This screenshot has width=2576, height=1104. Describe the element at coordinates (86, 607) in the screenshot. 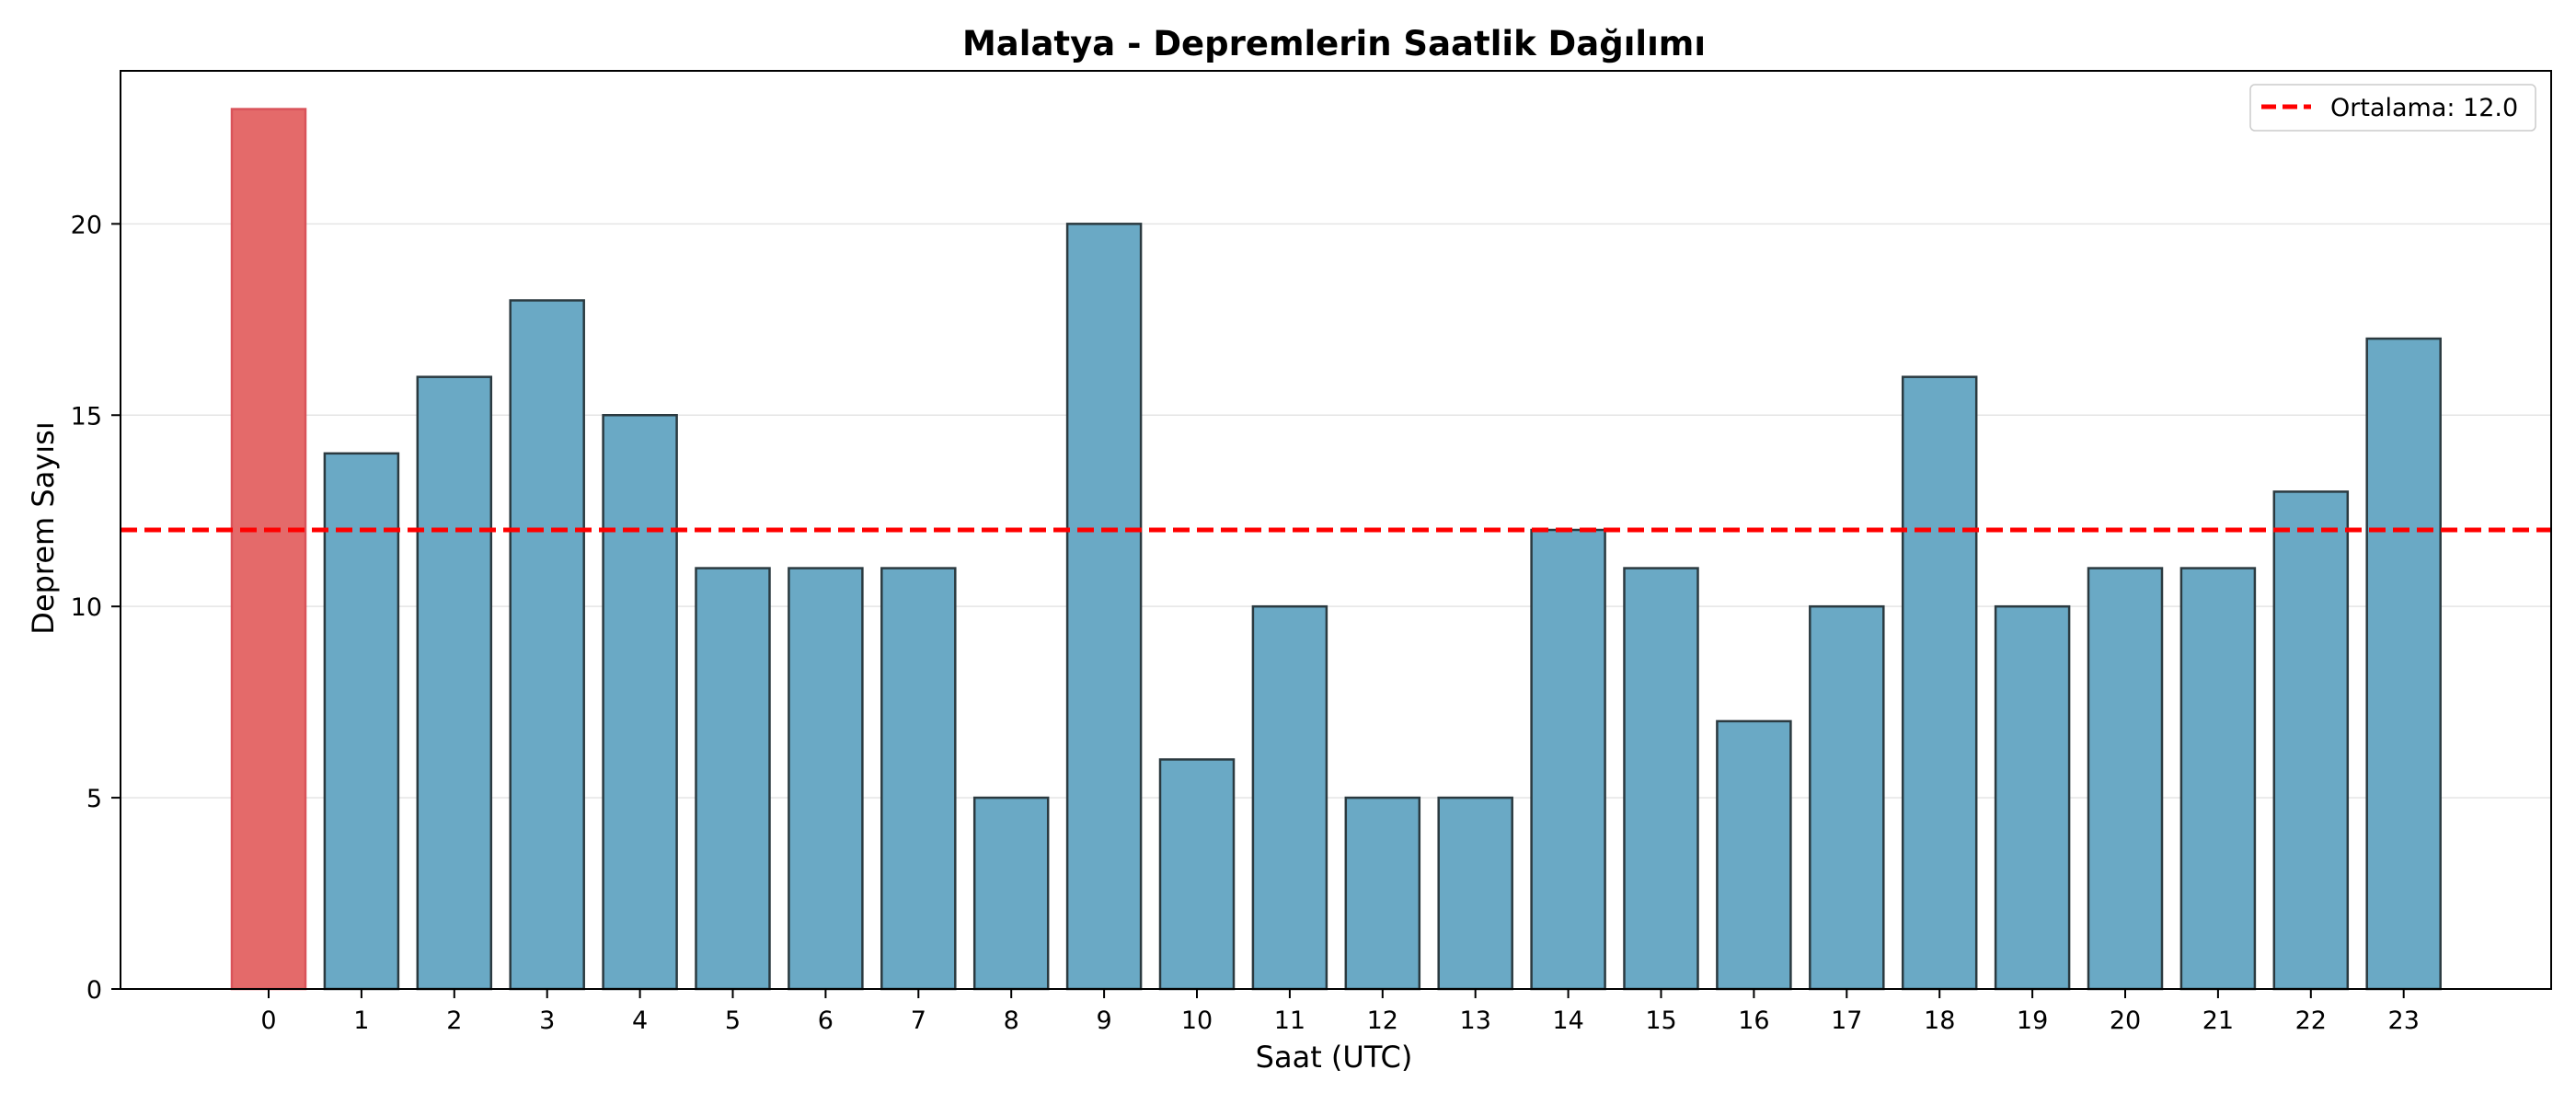

I see `y-tick-label-10: 10` at that location.